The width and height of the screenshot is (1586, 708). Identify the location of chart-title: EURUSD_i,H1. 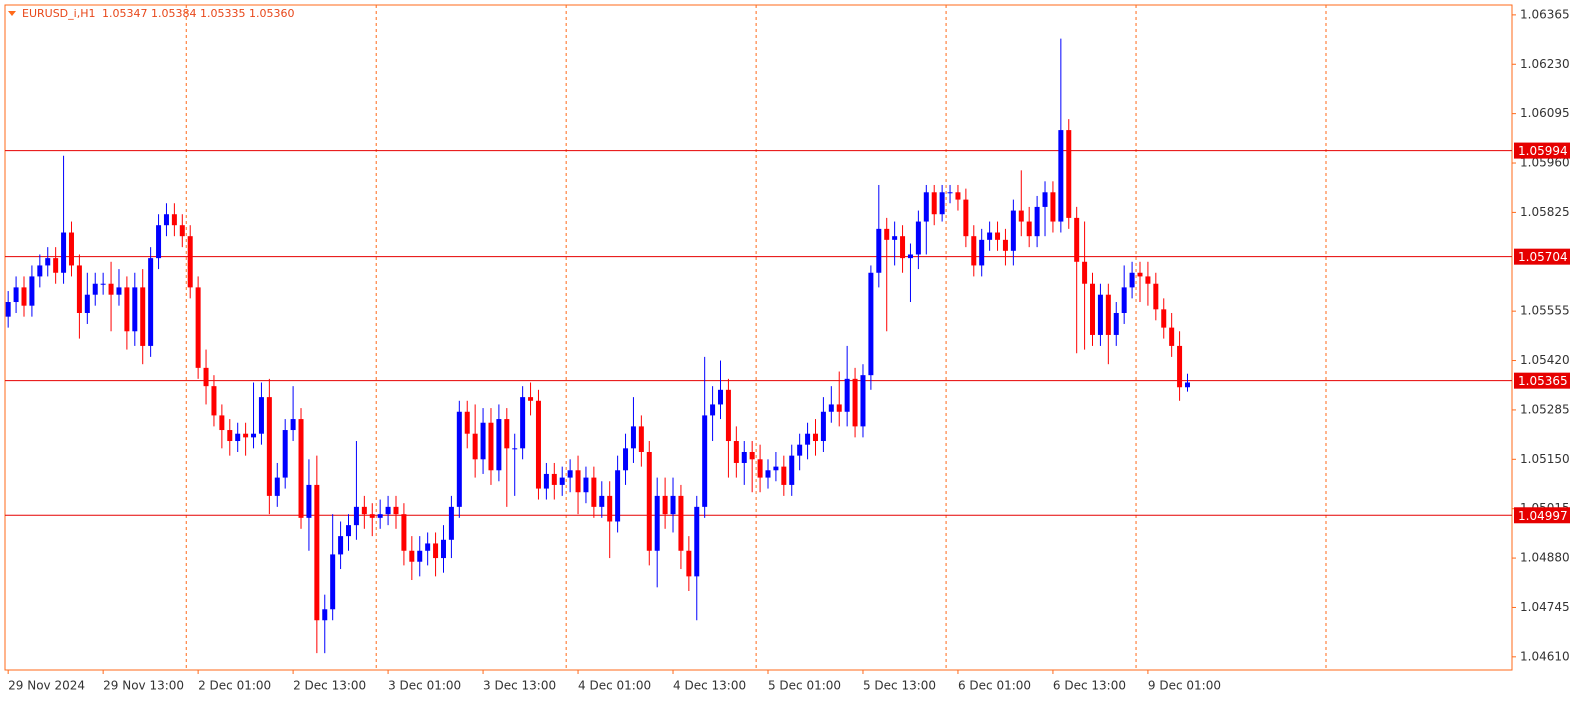
(58, 13).